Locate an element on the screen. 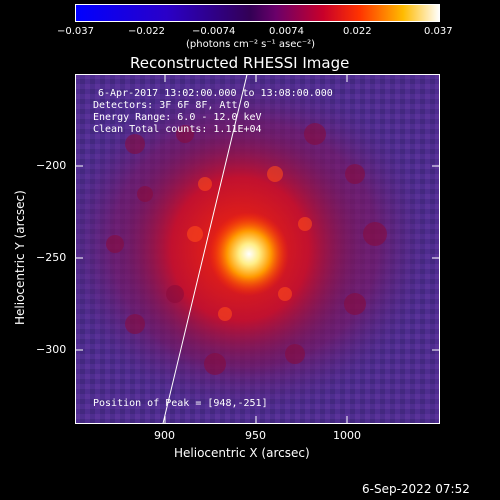 This screenshot has width=500, height=500. footer-date: 6-Sep-2022 07:52 is located at coordinates (416, 489).